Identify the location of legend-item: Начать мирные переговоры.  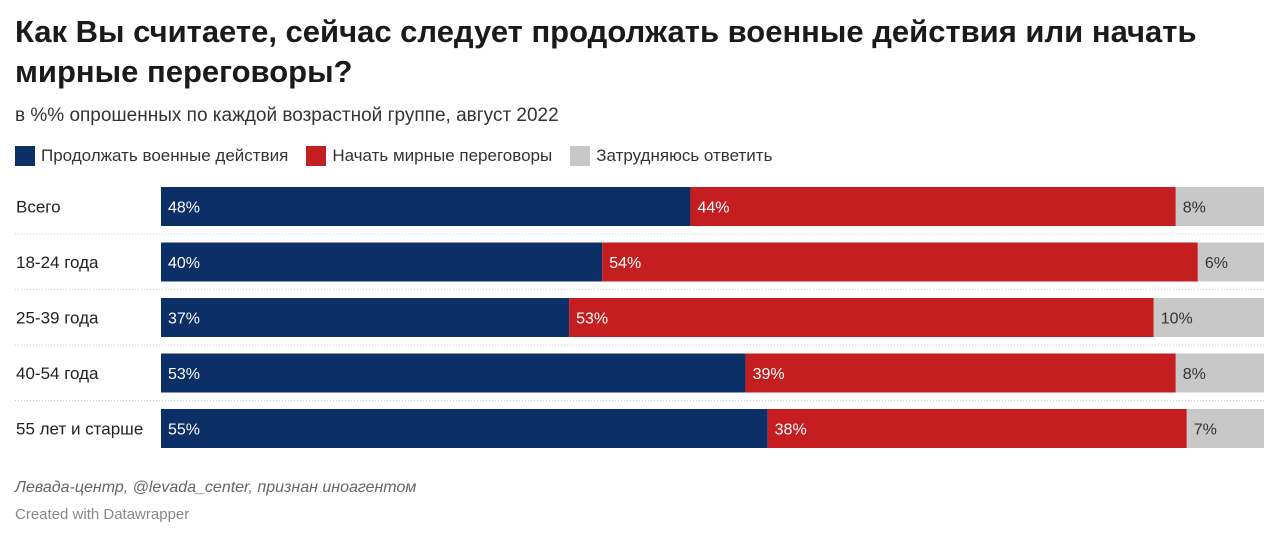
(429, 156).